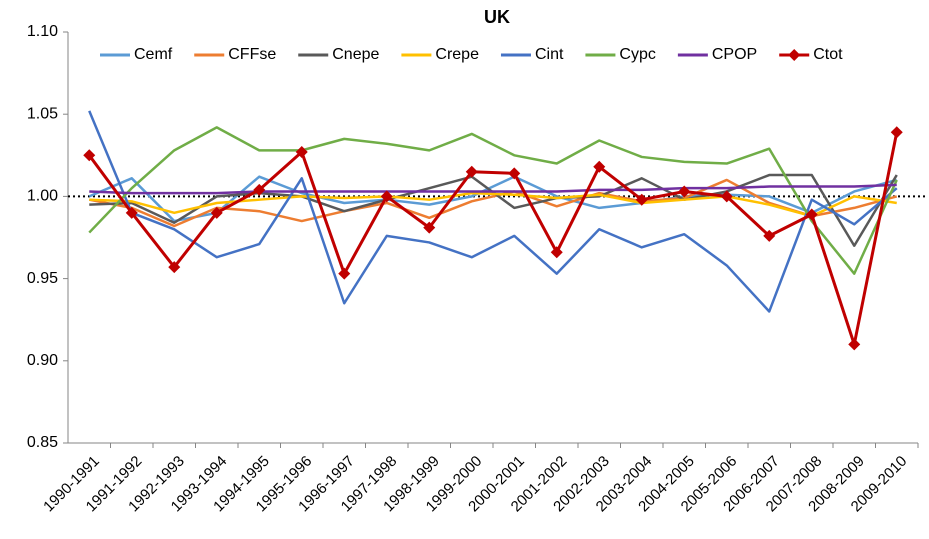  I want to click on legend-label: CFFse, so click(252, 54).